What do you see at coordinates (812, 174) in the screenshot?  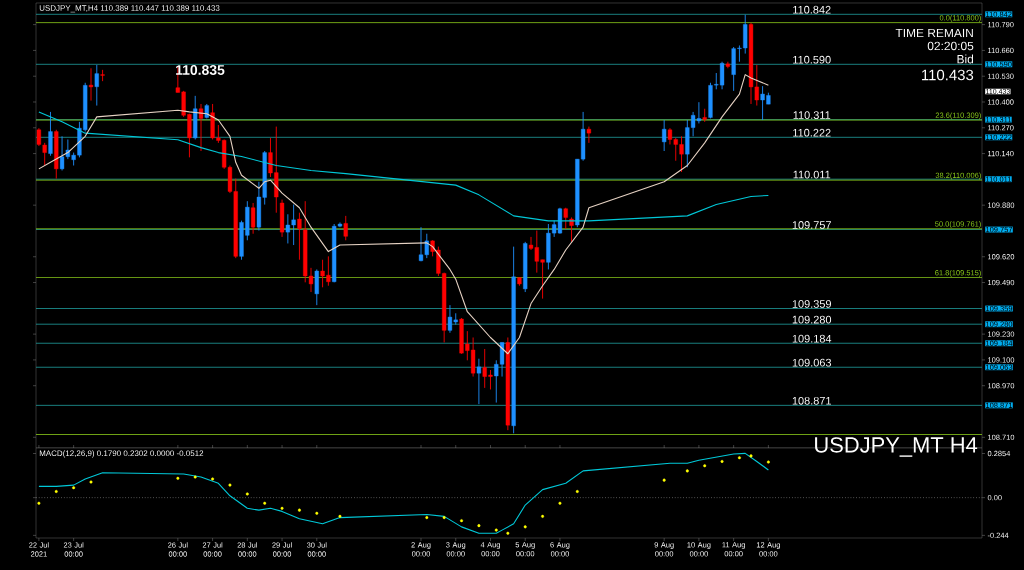 I see `ref-line-label: 110.011` at bounding box center [812, 174].